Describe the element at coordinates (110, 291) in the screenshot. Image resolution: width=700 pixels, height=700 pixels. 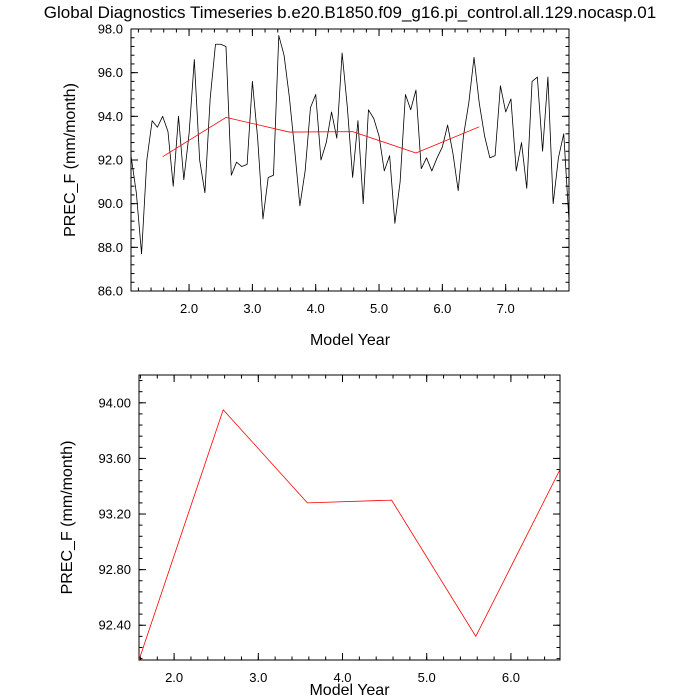
I see `y-tick-label: 86.0` at that location.